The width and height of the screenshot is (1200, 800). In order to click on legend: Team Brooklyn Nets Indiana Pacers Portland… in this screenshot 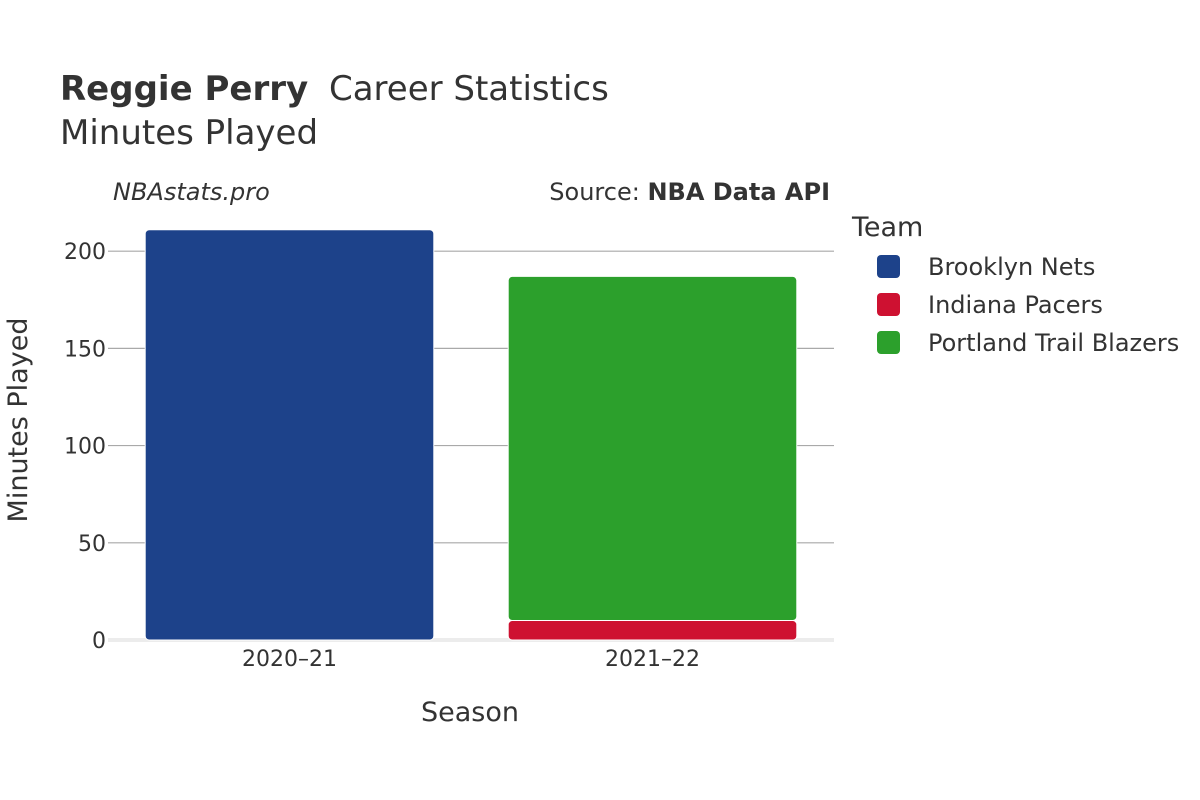, I will do `click(1015, 284)`.